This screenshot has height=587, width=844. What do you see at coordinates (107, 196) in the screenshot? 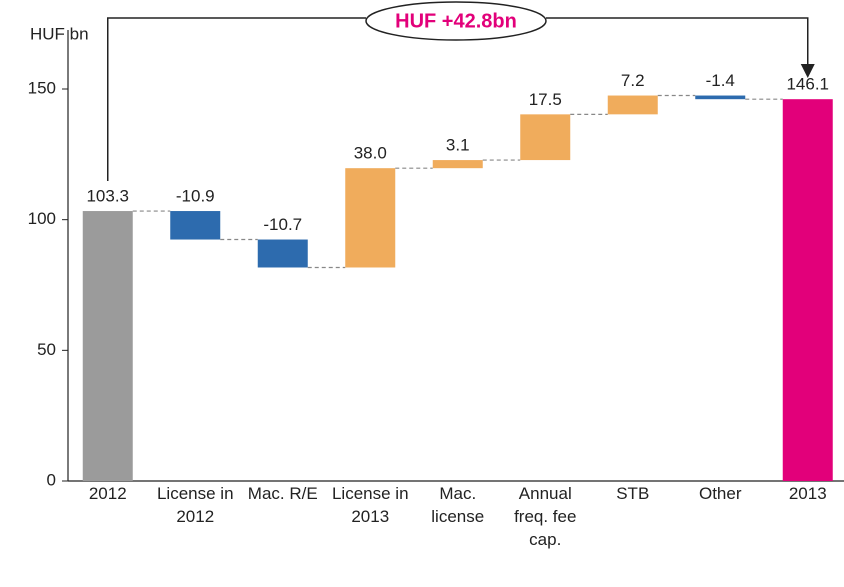
I see `value-label: 103.3` at bounding box center [107, 196].